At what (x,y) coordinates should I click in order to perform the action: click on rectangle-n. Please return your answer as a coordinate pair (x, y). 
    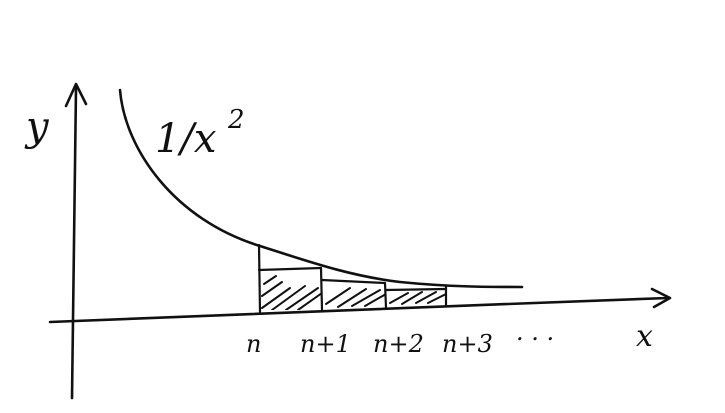
    Looking at the image, I should click on (290, 278).